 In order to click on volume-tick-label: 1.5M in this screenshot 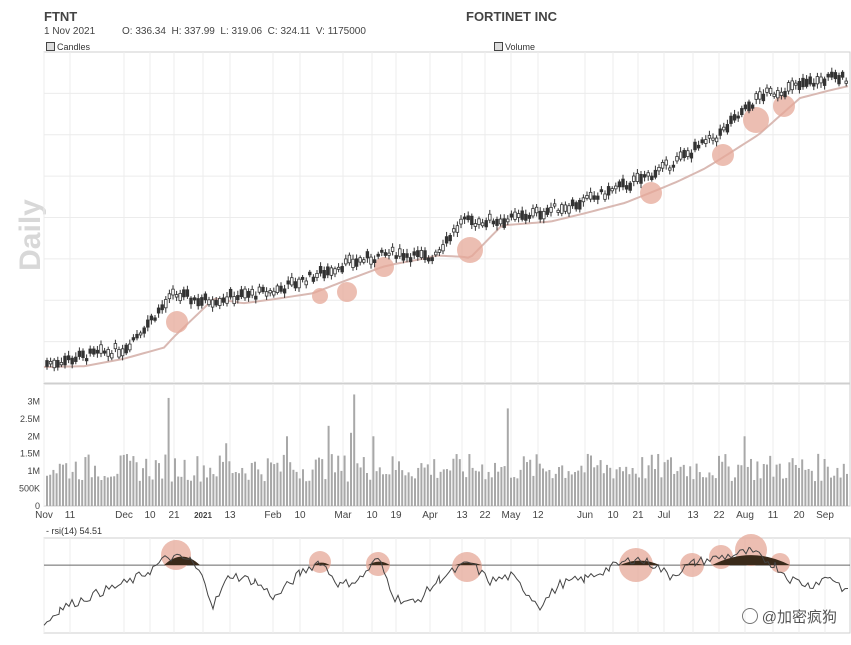, I will do `click(30, 454)`.